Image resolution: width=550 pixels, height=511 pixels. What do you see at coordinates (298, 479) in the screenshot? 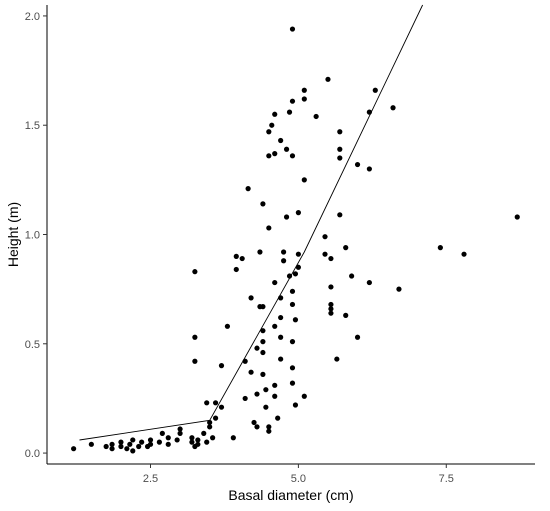
I see `x-tick-label: 5.0` at bounding box center [298, 479].